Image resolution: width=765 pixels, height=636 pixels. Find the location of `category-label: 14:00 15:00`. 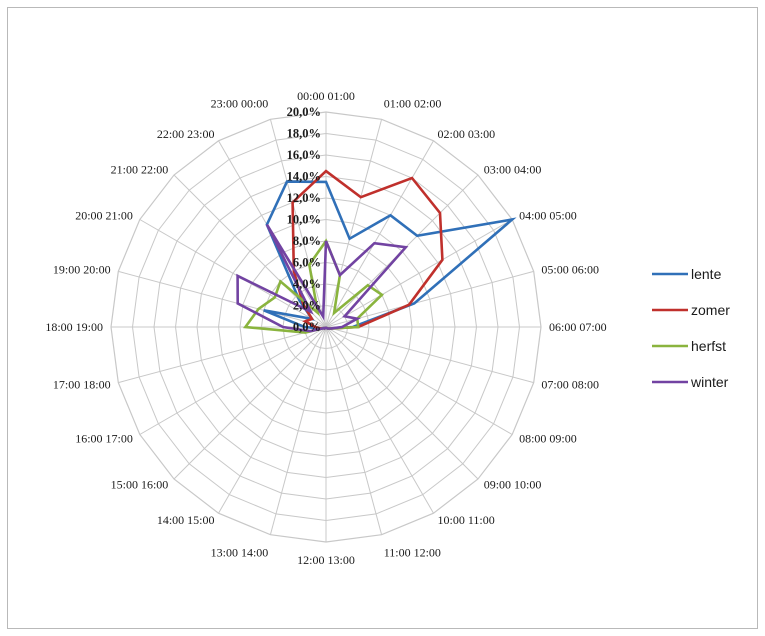

category-label: 14:00 15:00 is located at coordinates (186, 520).